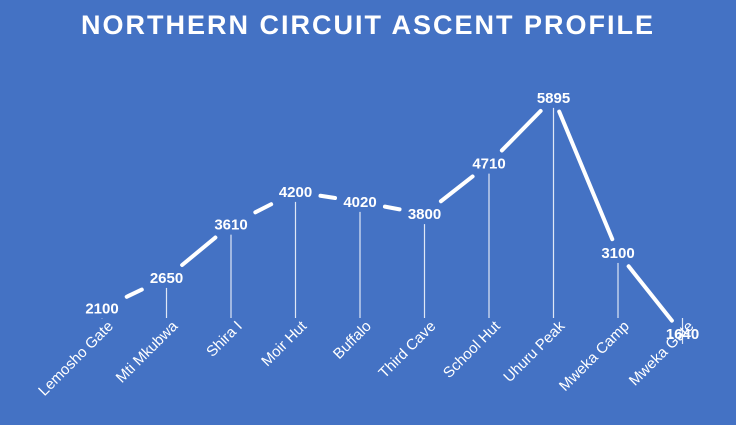 The width and height of the screenshot is (736, 425). Describe the element at coordinates (488, 164) in the screenshot. I see `data-label: 4710` at that location.